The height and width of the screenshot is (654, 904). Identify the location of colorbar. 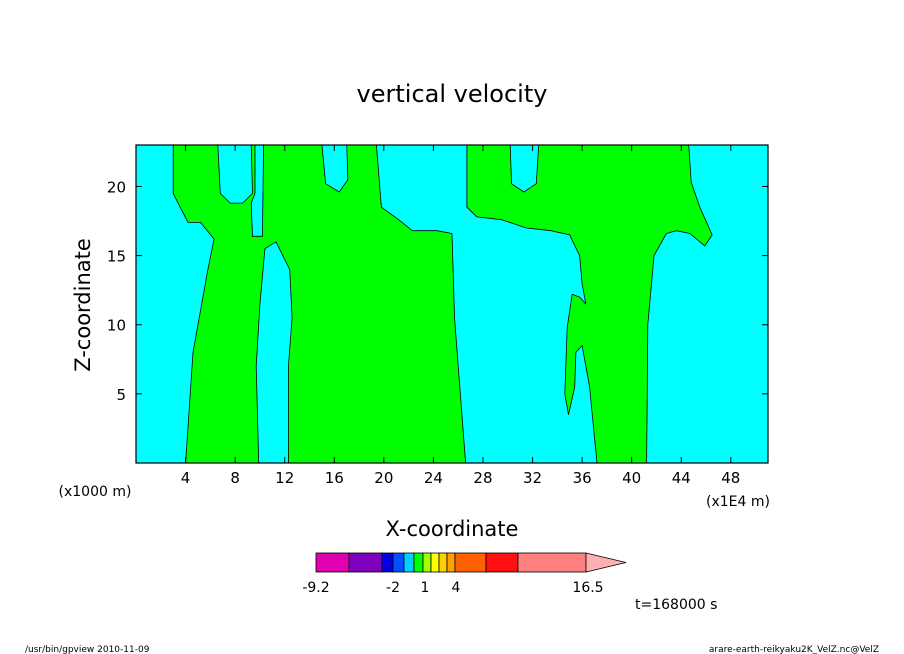
(471, 562).